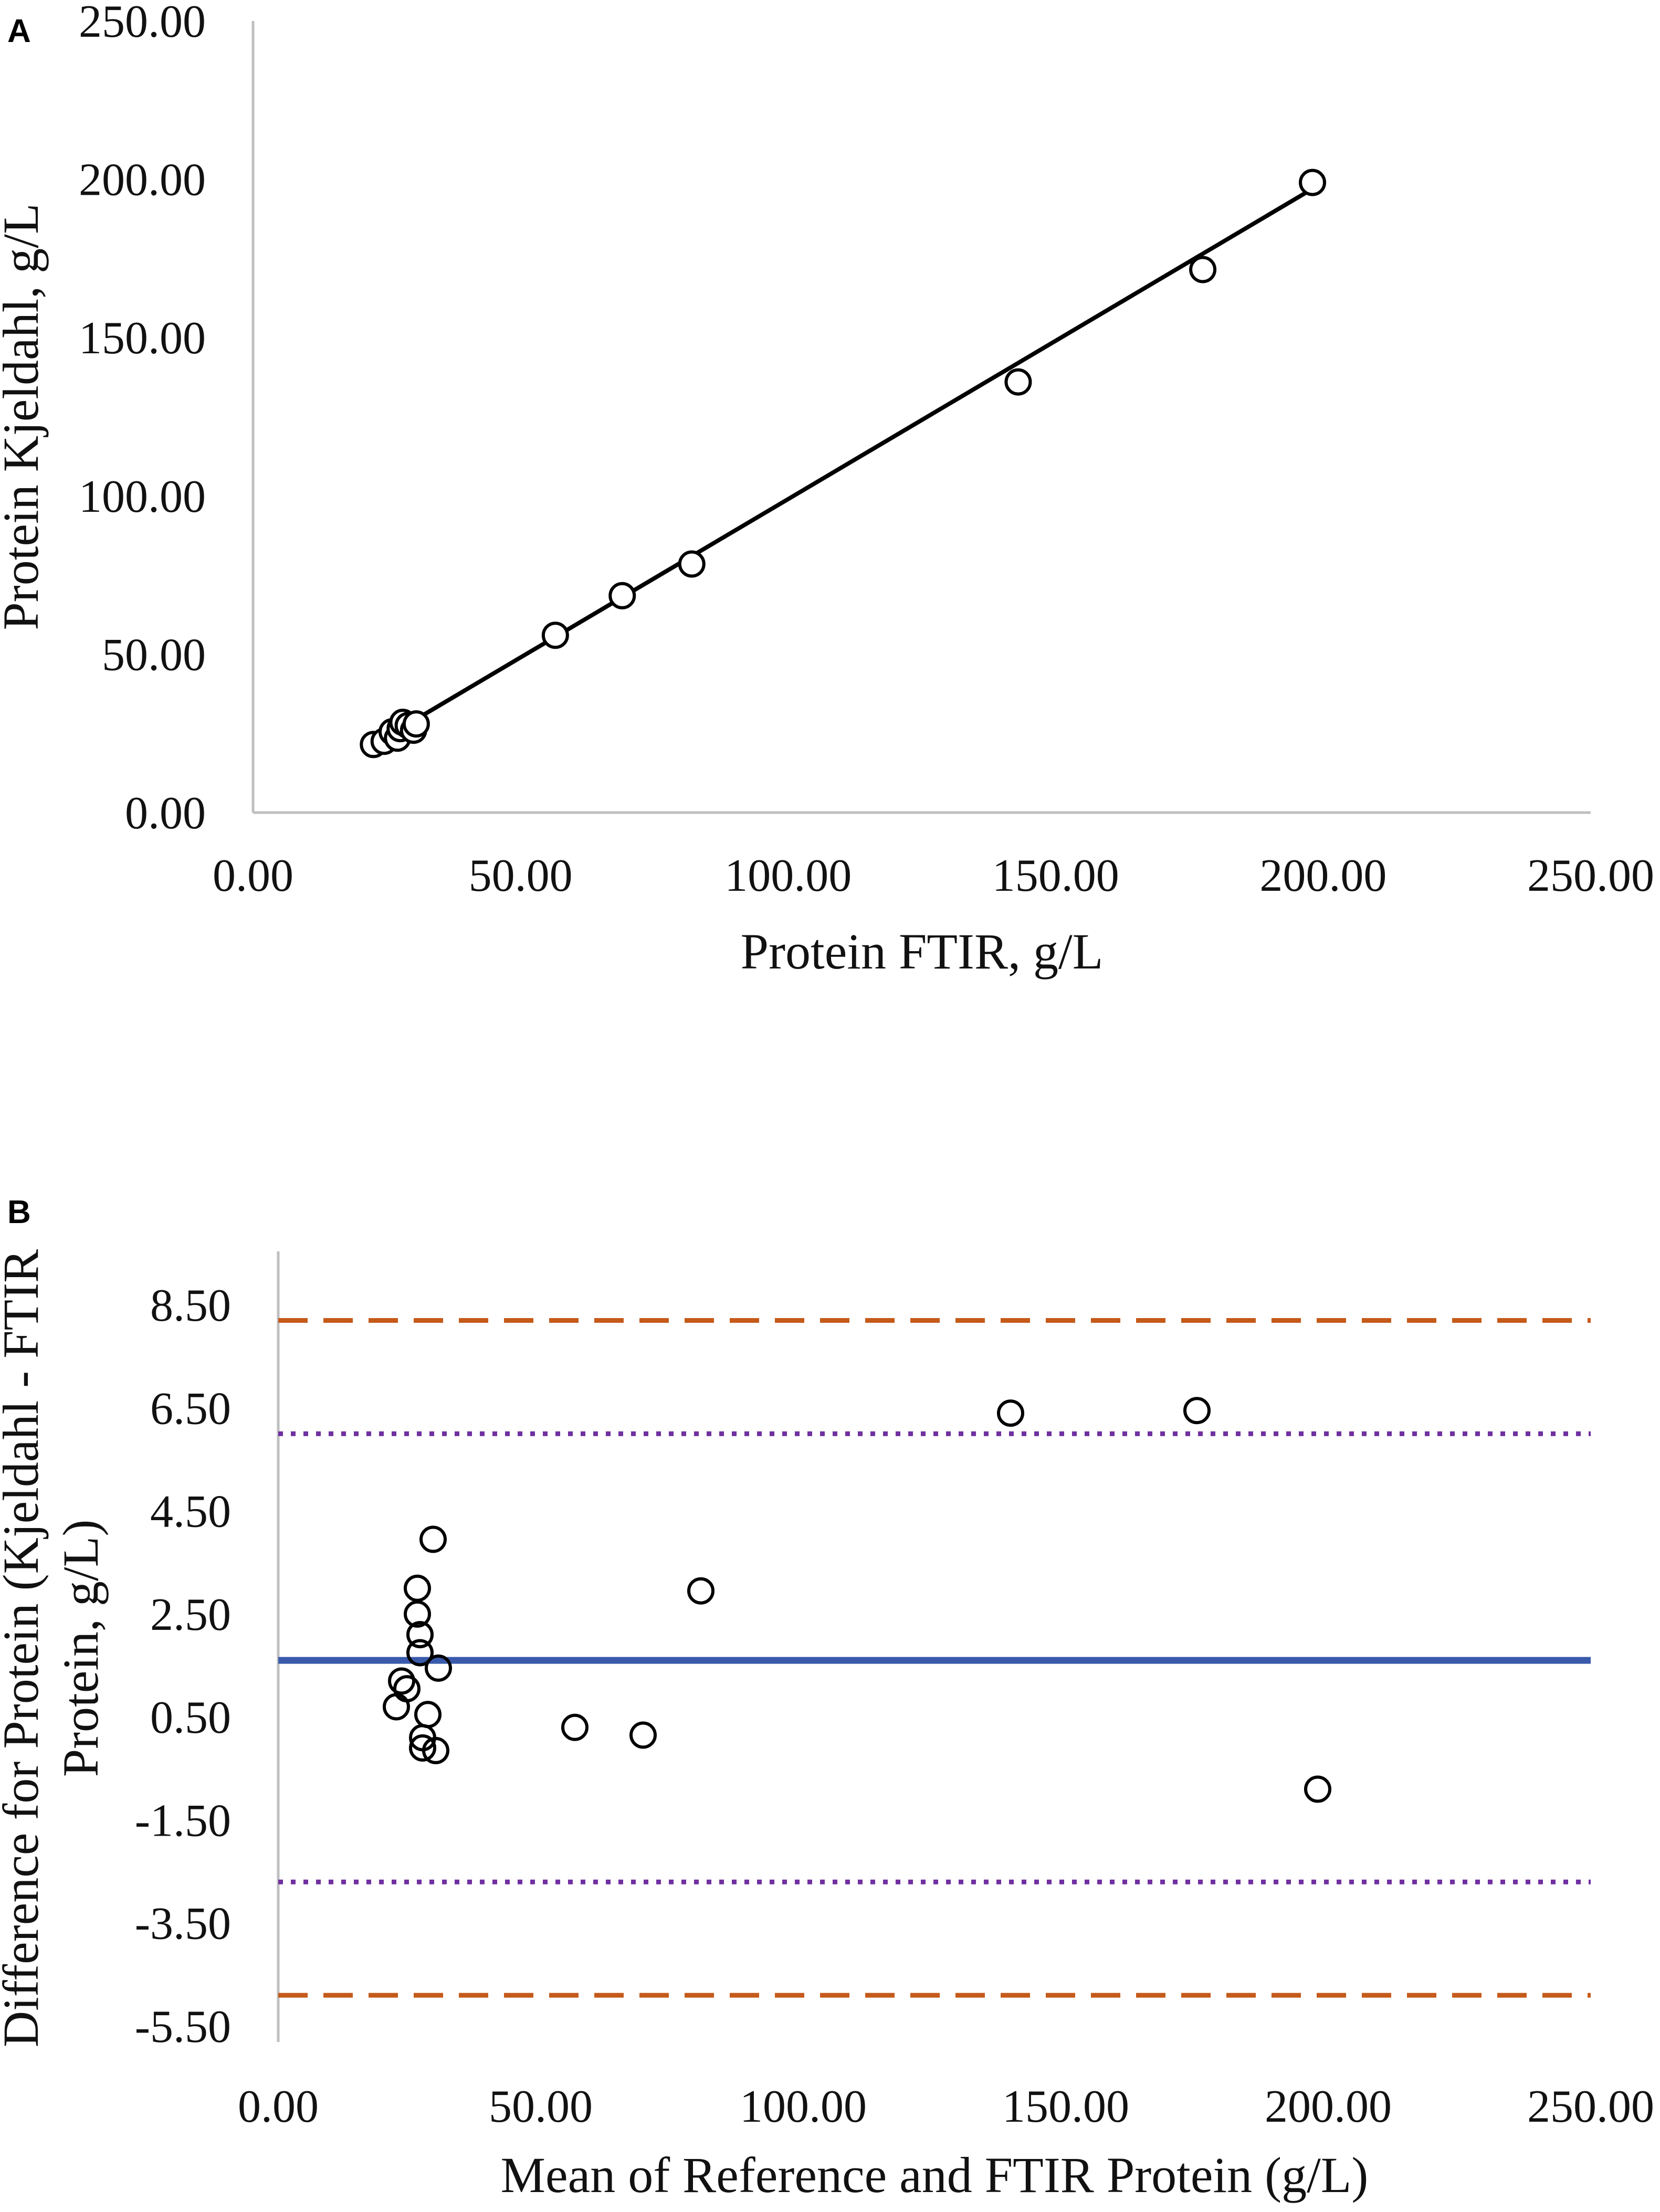  I want to click on panel-b-y-tick: -1.50, so click(183, 1820).